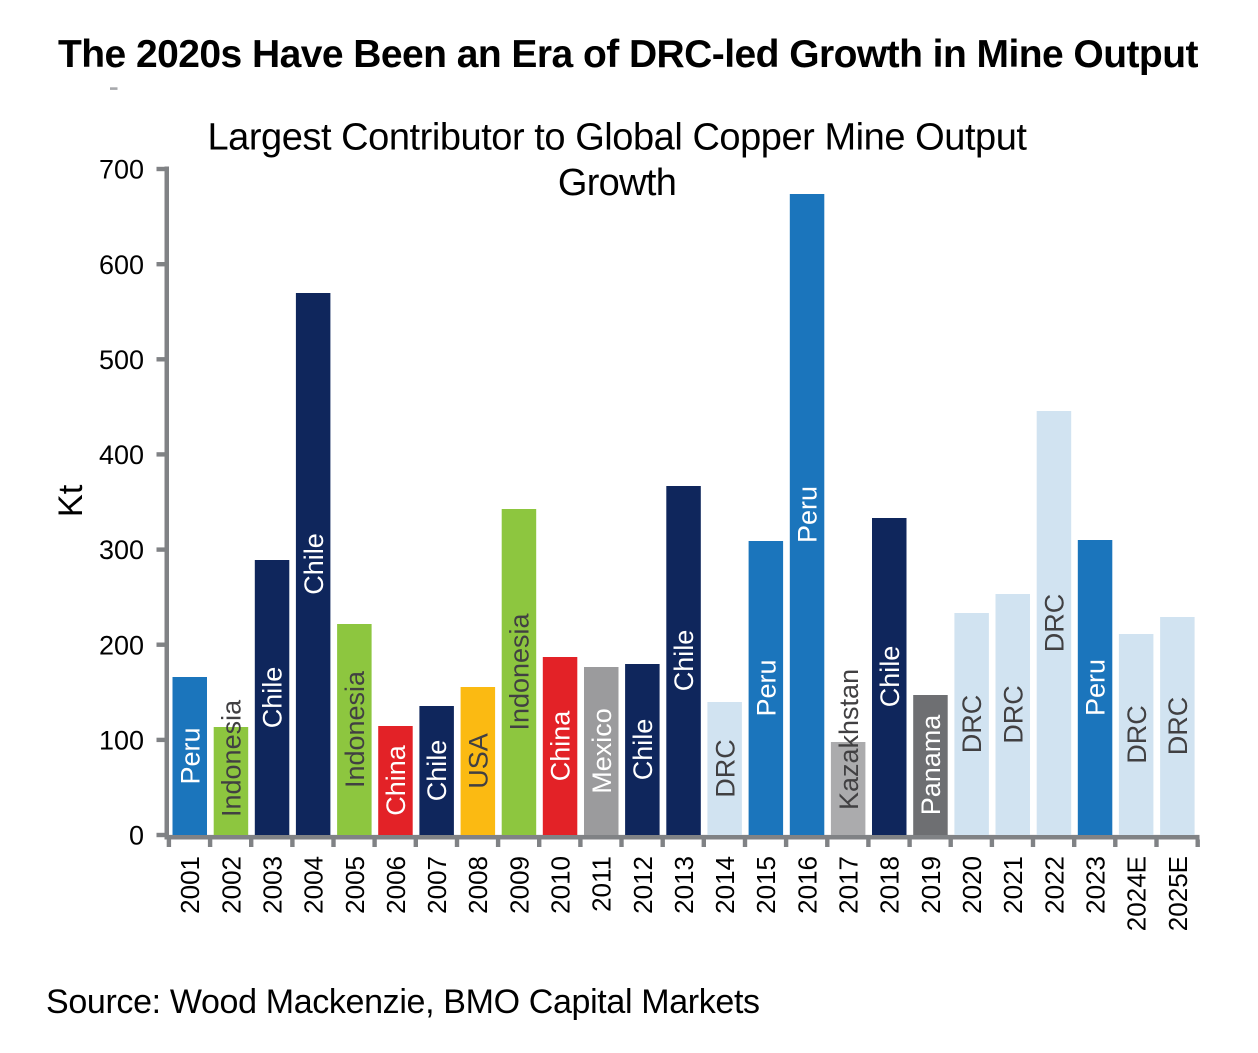 The height and width of the screenshot is (1053, 1258). What do you see at coordinates (643, 885) in the screenshot?
I see `svg-text: 2012` at bounding box center [643, 885].